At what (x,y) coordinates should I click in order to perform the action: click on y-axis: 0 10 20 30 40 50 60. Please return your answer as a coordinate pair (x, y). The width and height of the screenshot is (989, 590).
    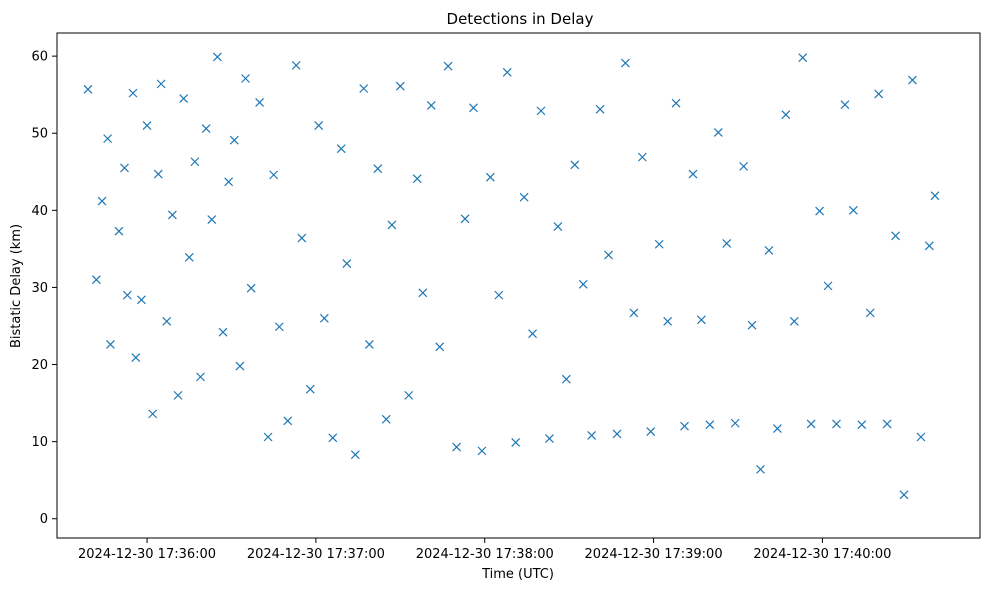
    Looking at the image, I should click on (44, 288).